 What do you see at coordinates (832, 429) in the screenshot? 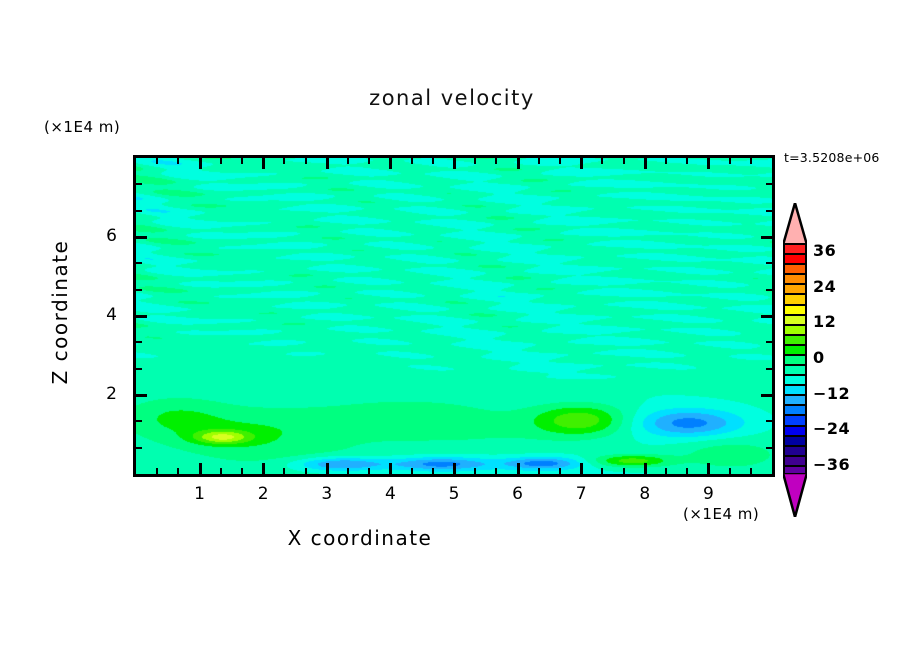
I see `colorbar-label: −24` at bounding box center [832, 429].